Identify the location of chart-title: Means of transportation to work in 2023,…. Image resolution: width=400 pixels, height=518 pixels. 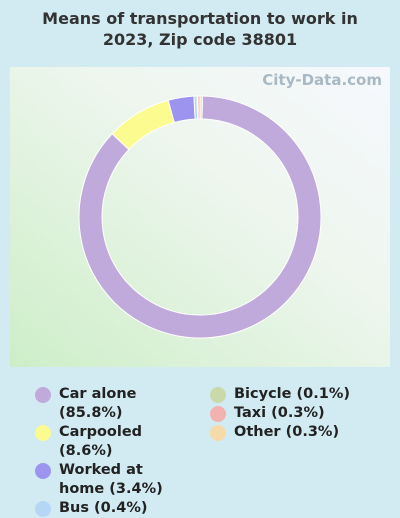
(200, 29).